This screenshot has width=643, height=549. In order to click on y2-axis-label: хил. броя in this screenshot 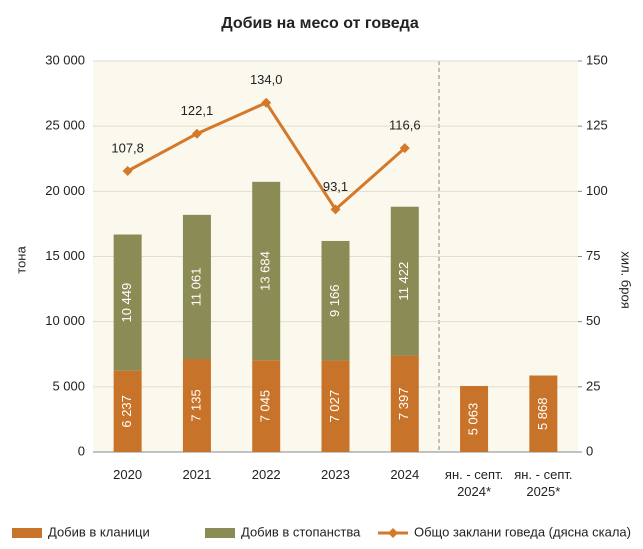, I will do `click(626, 280)`.